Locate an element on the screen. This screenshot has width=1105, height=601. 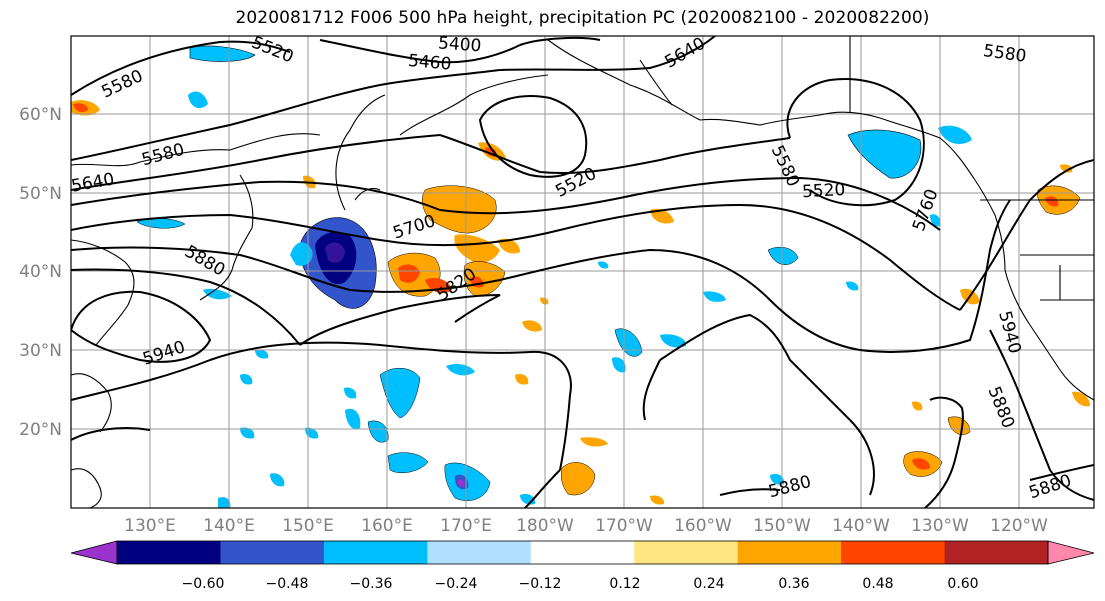
lat-label: 60°N is located at coordinates (40, 115).